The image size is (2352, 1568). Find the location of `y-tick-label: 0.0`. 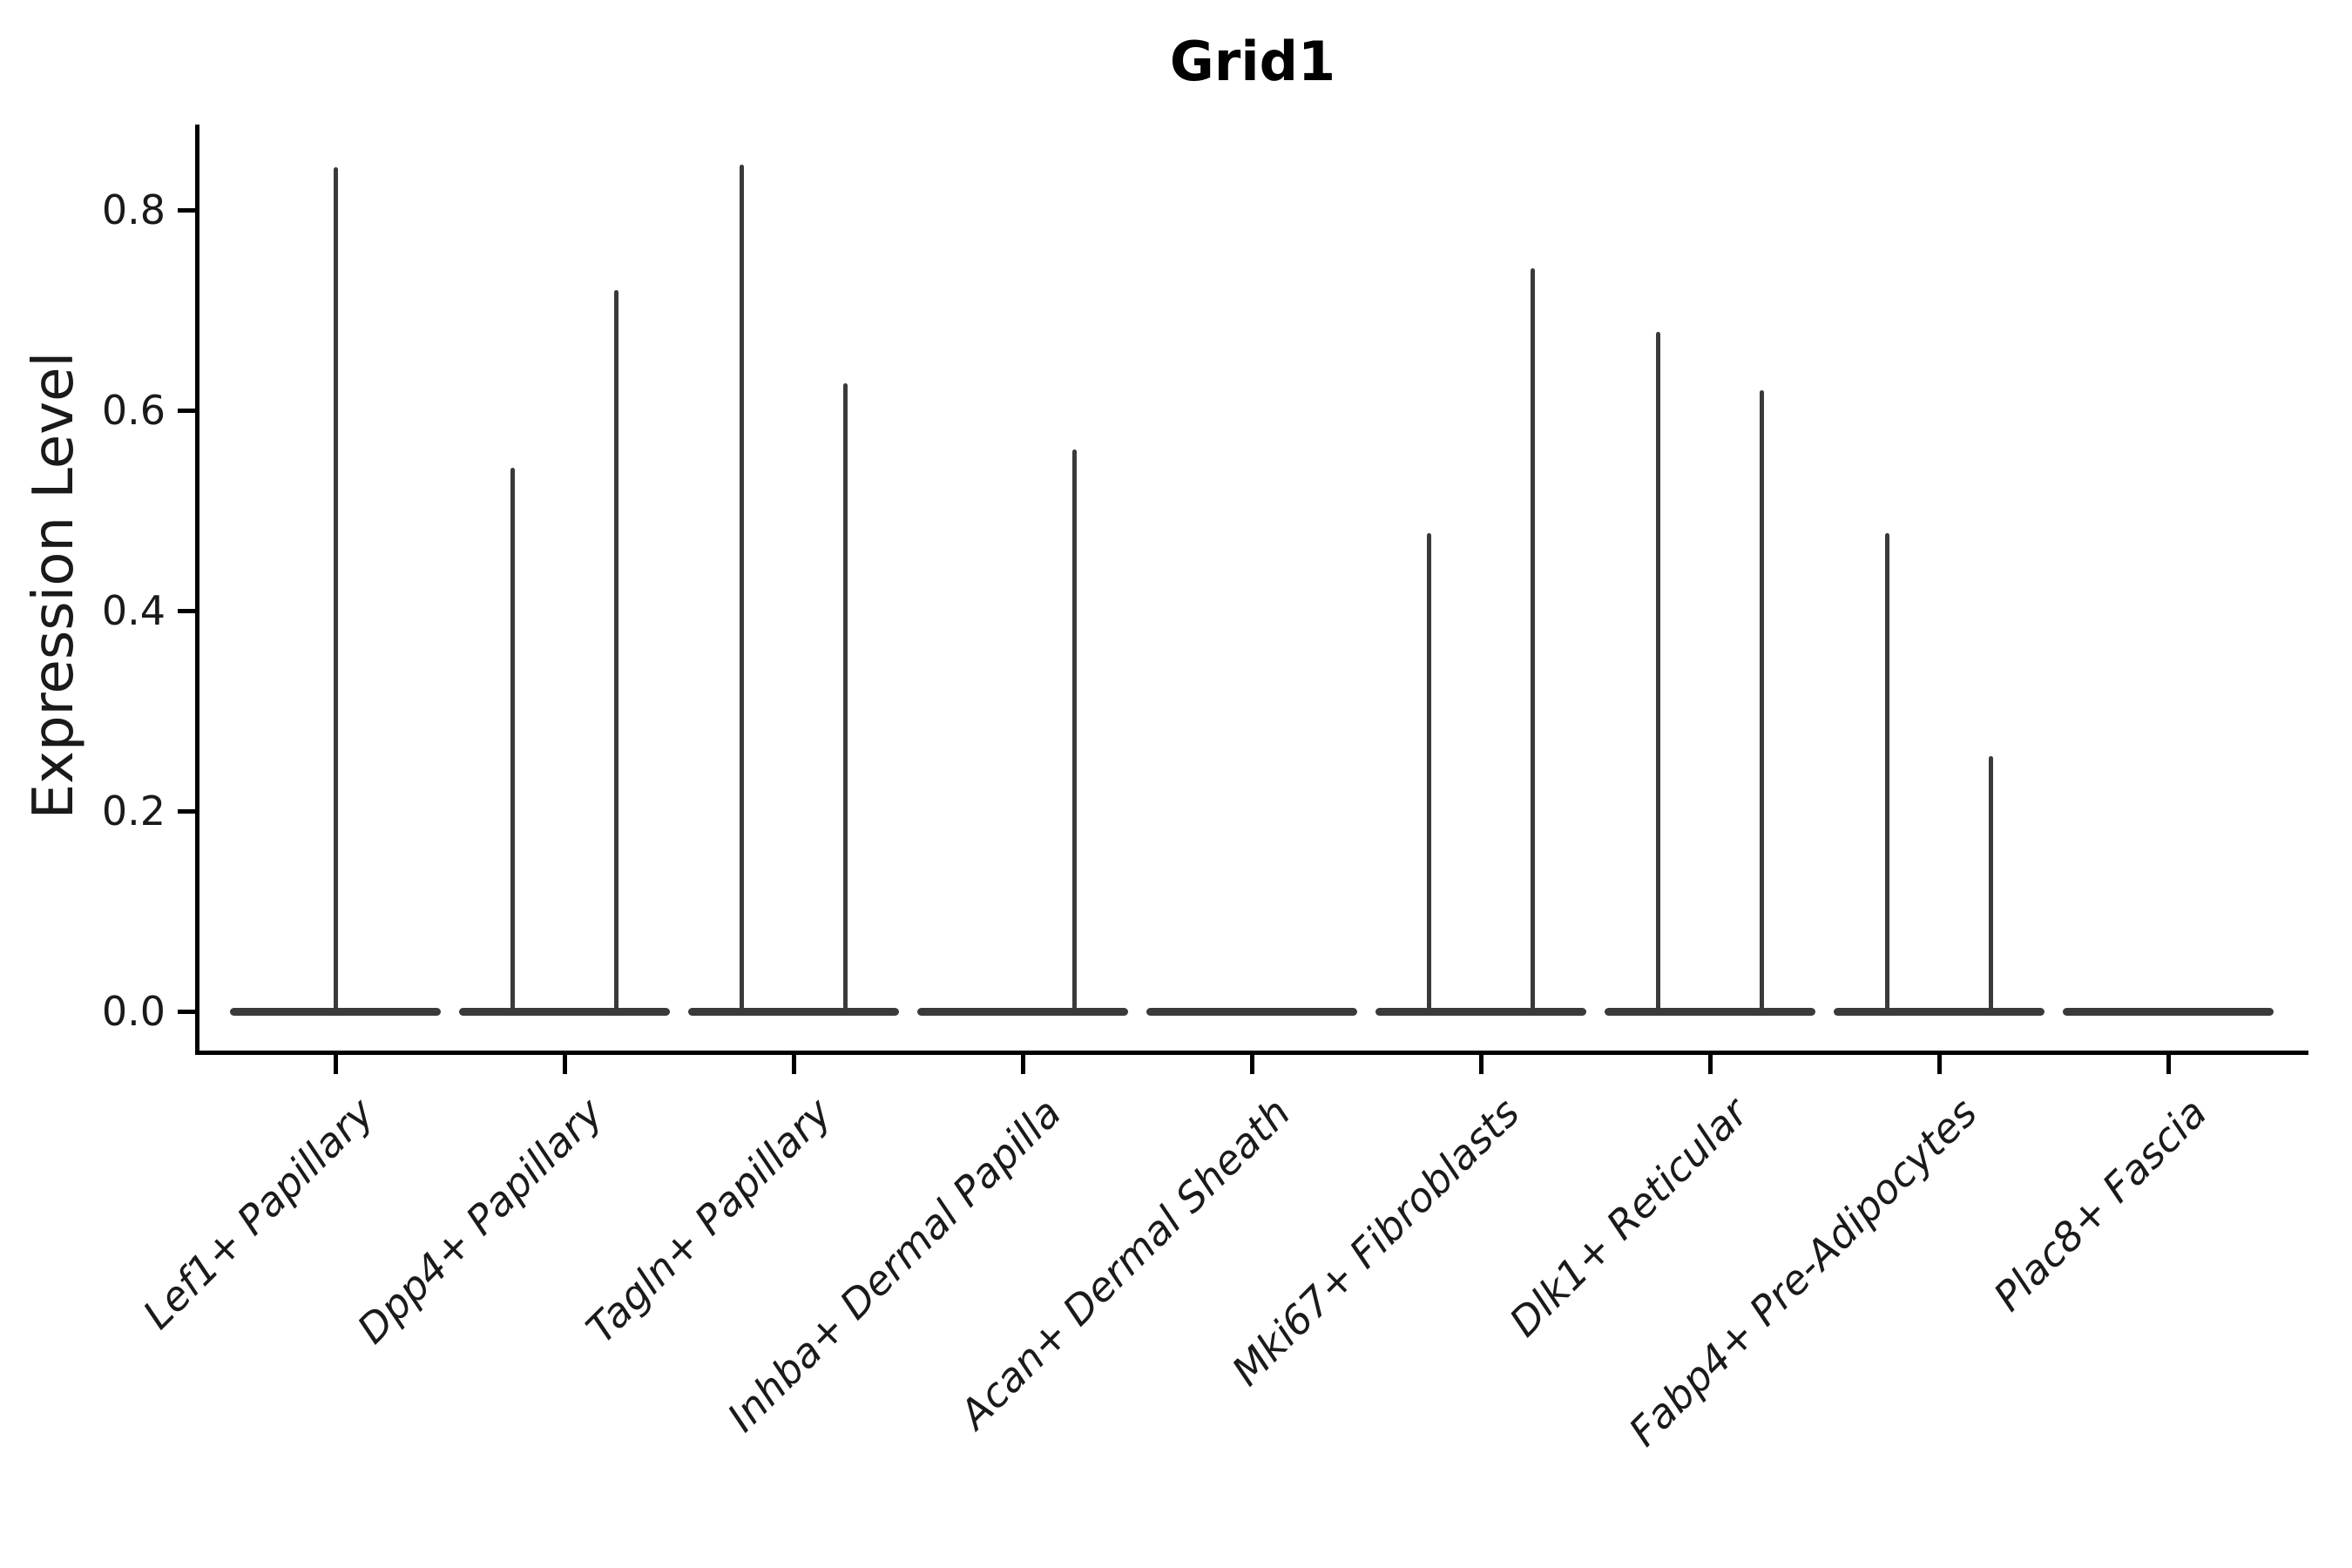

y-tick-label: 0.0 is located at coordinates (134, 1012).